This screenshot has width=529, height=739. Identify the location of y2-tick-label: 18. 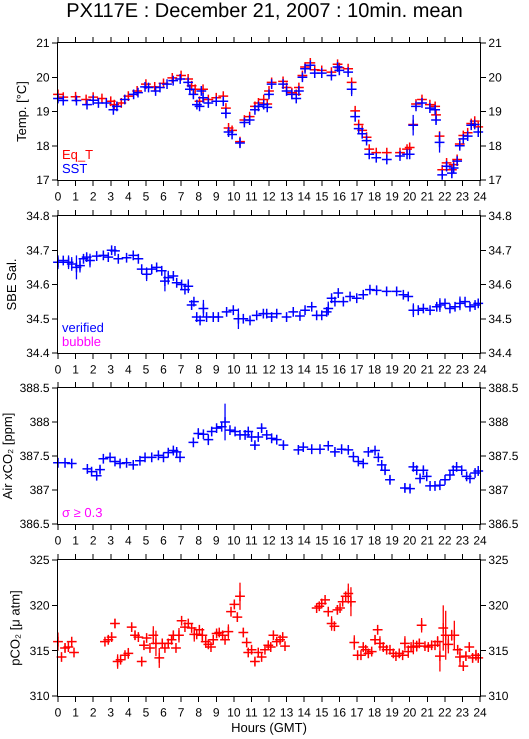
(495, 145).